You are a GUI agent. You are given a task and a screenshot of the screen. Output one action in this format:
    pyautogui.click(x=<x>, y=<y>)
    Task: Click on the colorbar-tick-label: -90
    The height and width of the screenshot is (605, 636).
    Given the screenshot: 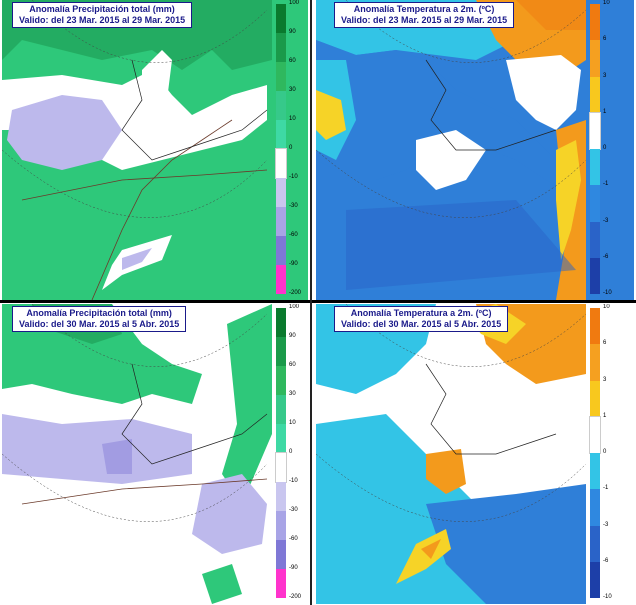 What is the action you would take?
    pyautogui.click(x=293, y=568)
    